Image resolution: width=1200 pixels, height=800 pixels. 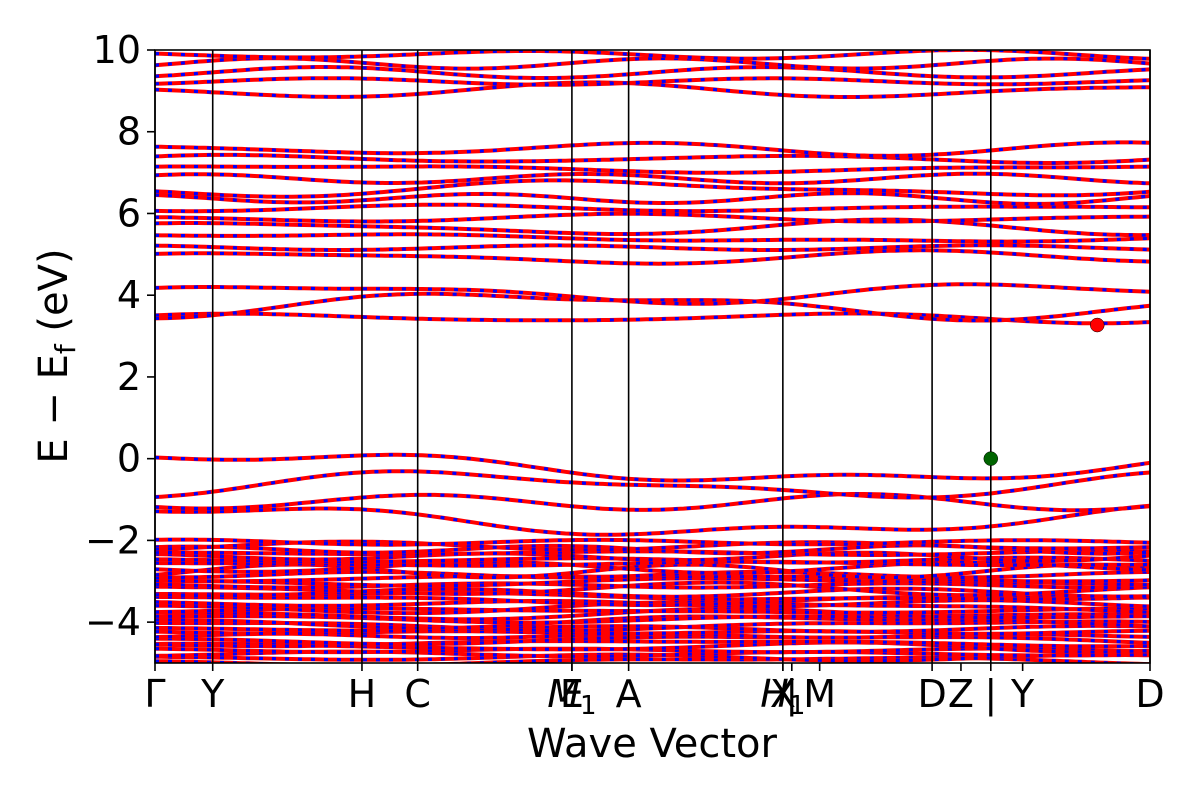 I want to click on y-tick-label: 6, so click(x=129, y=213).